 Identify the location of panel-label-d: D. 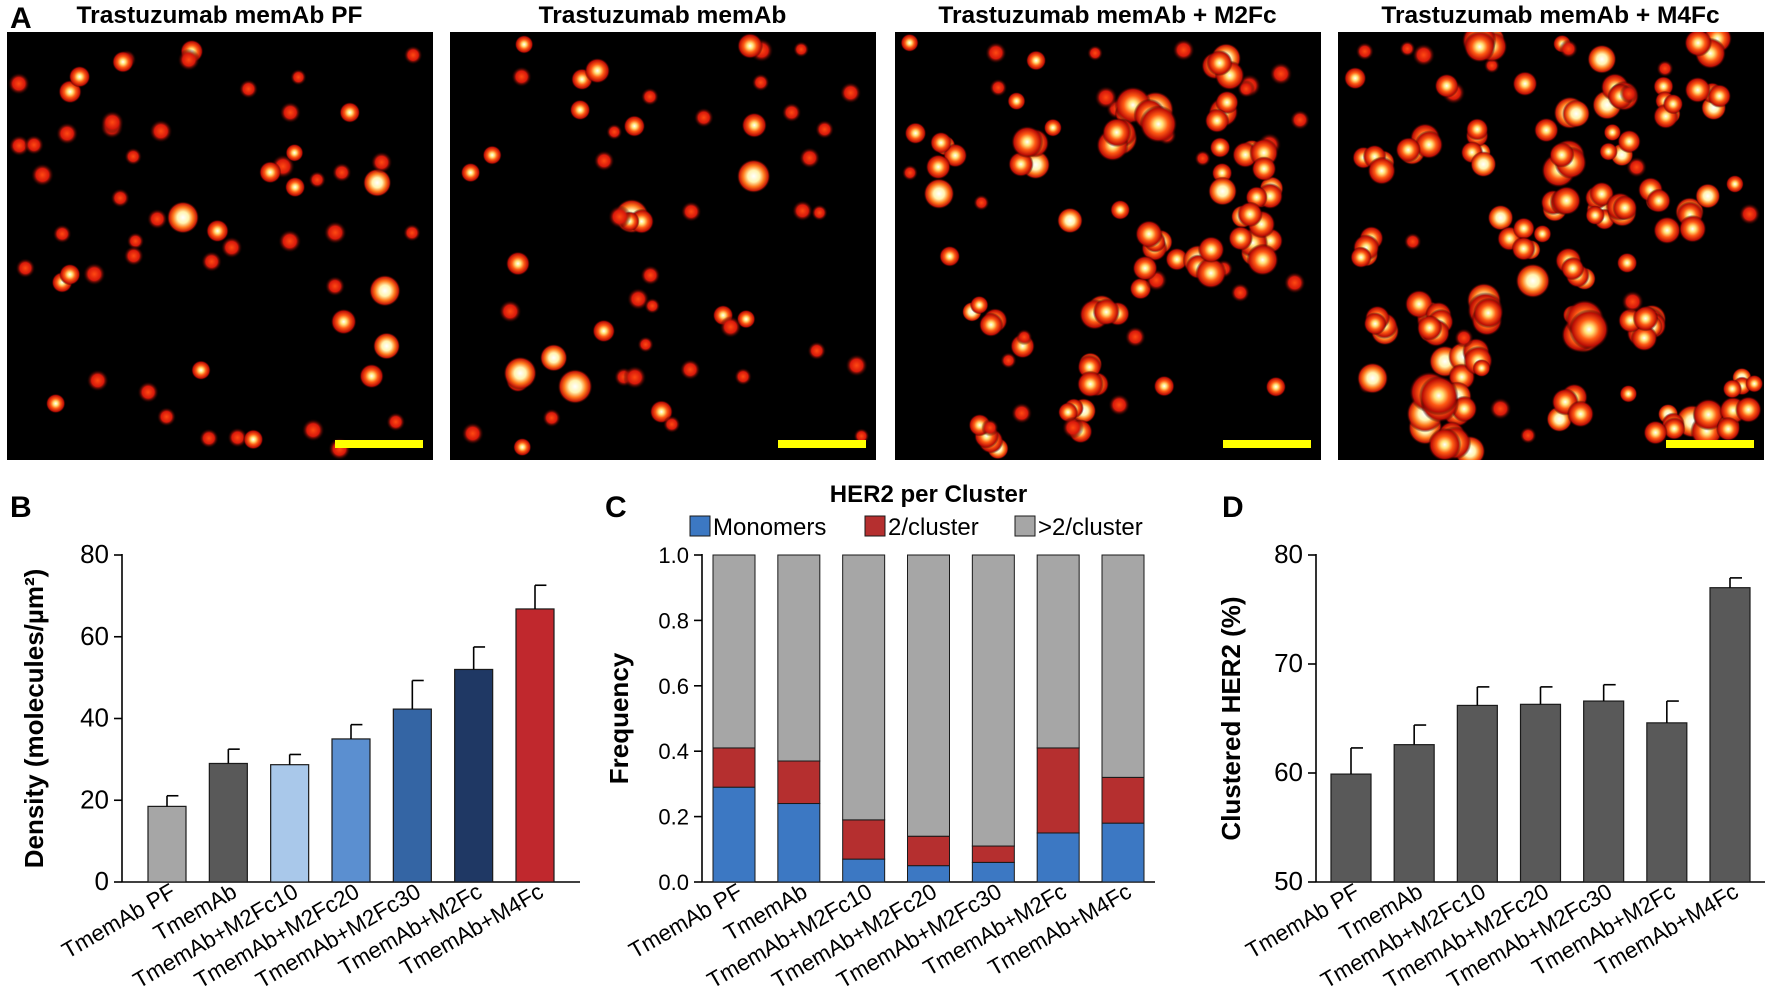
(1233, 507).